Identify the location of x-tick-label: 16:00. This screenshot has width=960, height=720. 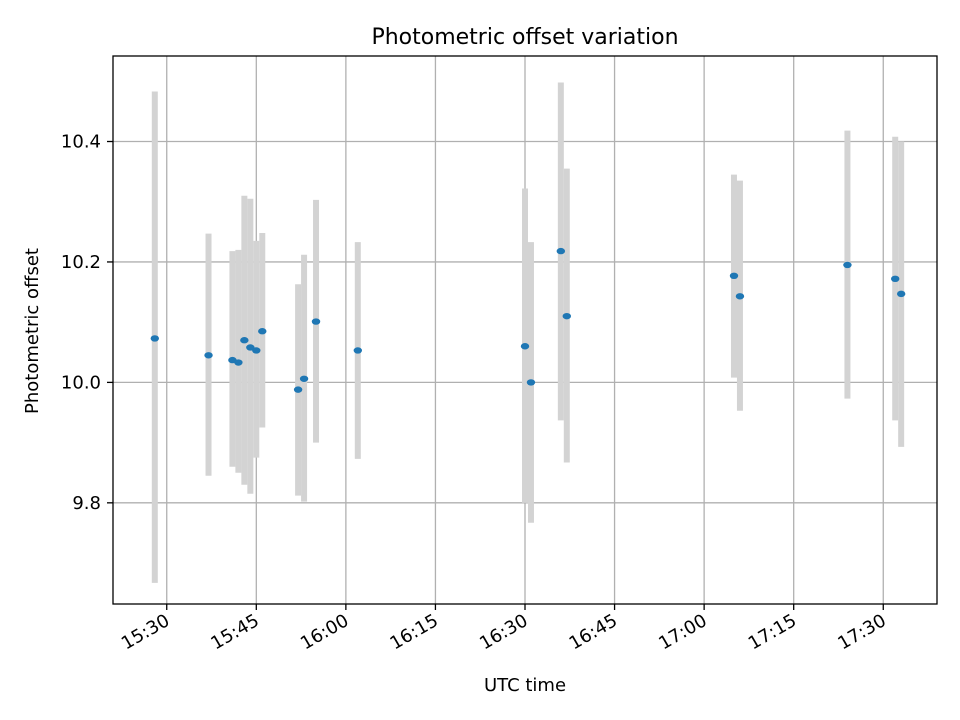
(324, 632).